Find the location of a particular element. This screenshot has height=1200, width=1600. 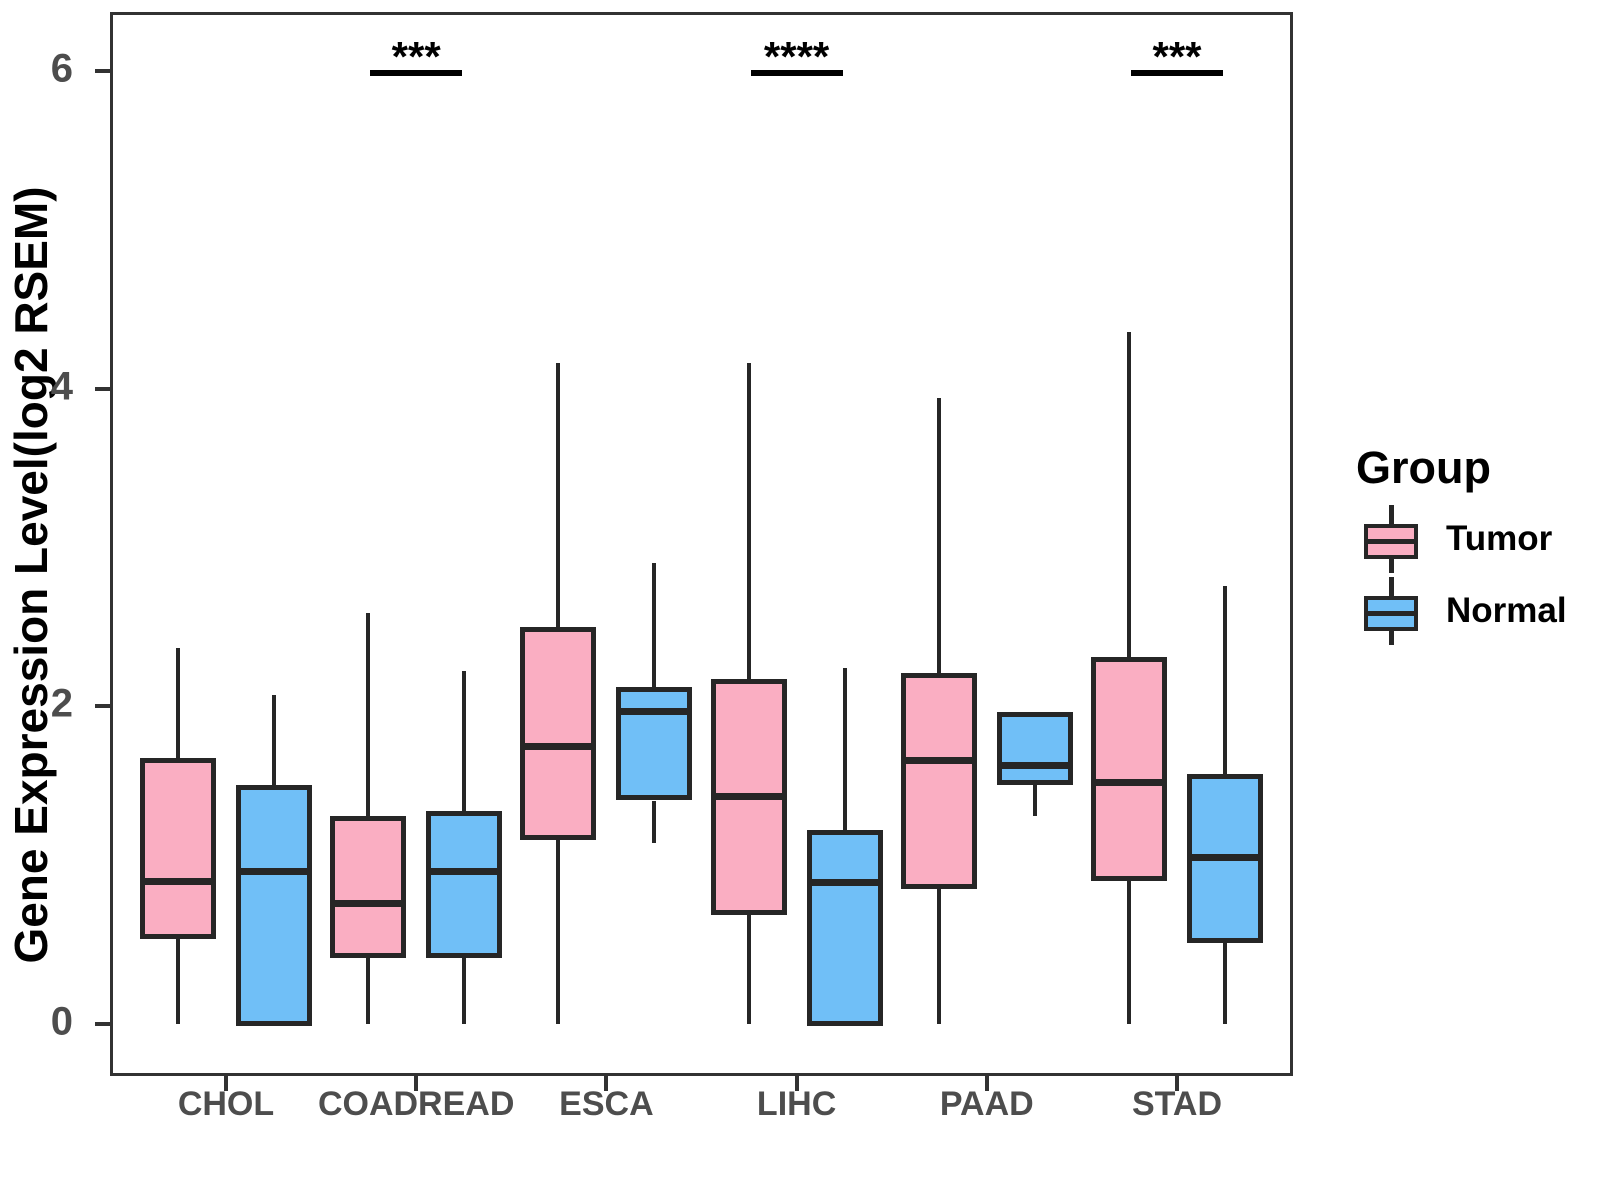

whisker-lower-Tumor-PAAD is located at coordinates (938, 956).